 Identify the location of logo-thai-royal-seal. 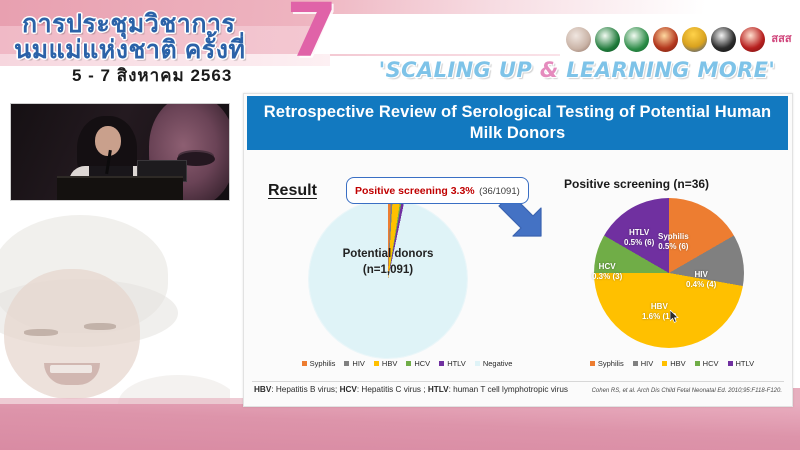
(578, 39).